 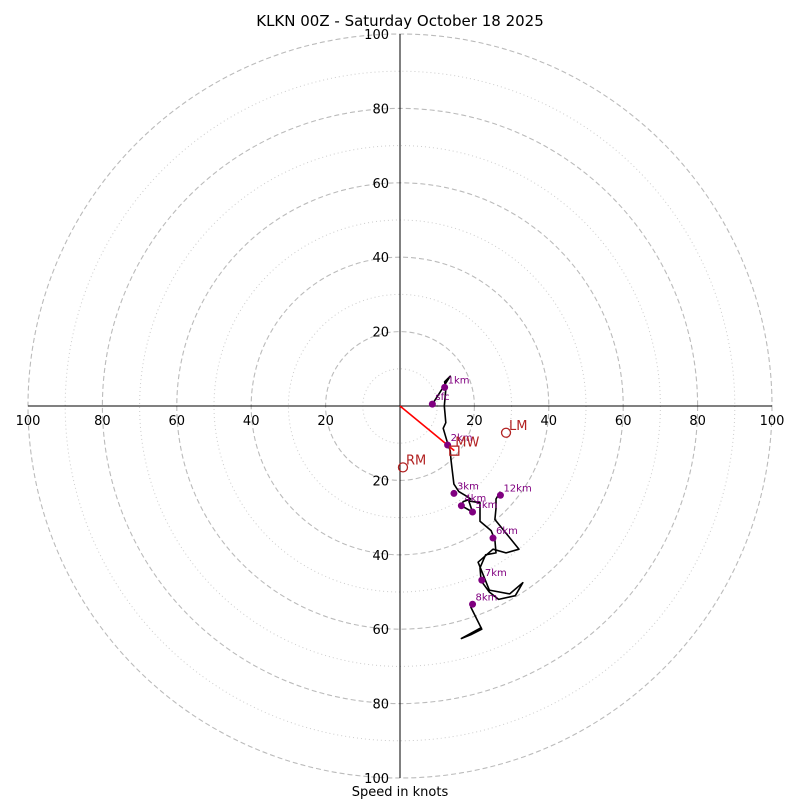 I want to click on height-point-label: 5km, so click(x=487, y=505).